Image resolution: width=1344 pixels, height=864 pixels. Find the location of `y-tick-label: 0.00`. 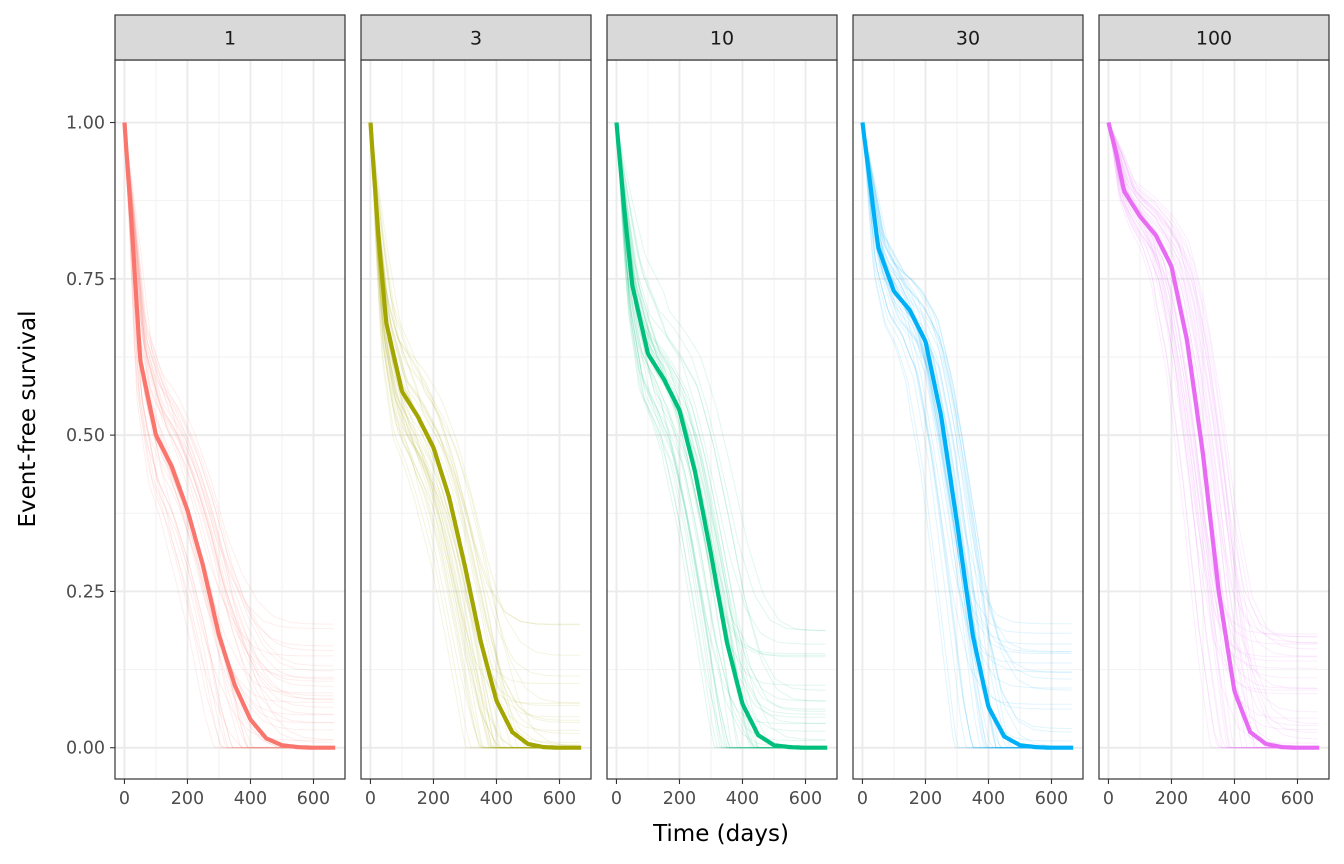

y-tick-label: 0.00 is located at coordinates (85, 749).